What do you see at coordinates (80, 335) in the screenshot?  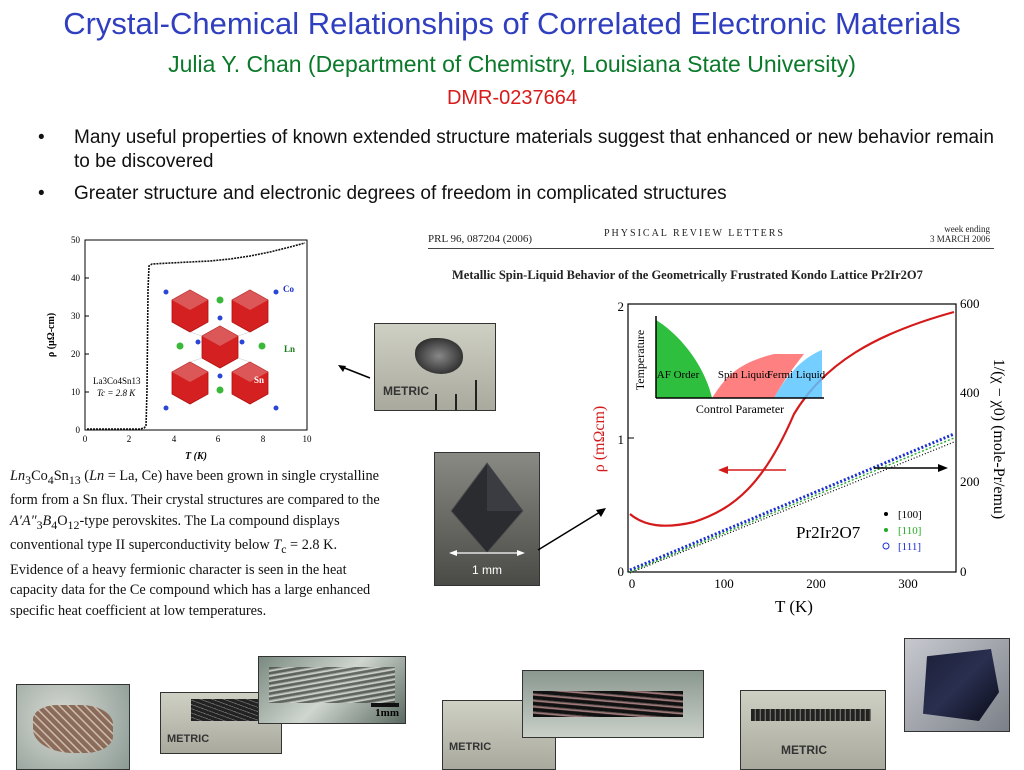 I see `y-ticks: 0 10 20 30 40 50` at bounding box center [80, 335].